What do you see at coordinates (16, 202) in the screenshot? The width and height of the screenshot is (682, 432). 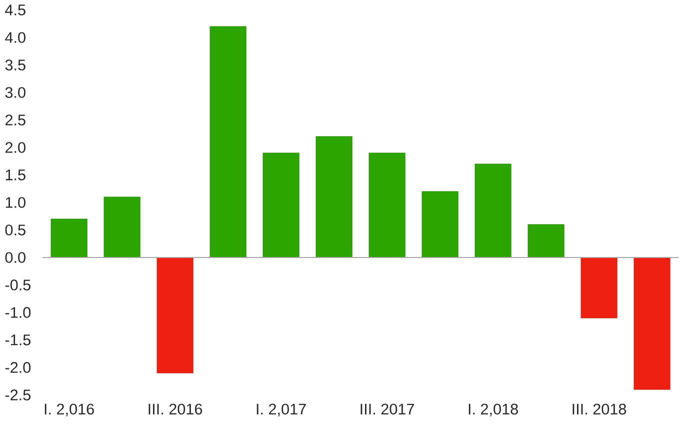 I see `y-tick-label: 1.0` at bounding box center [16, 202].